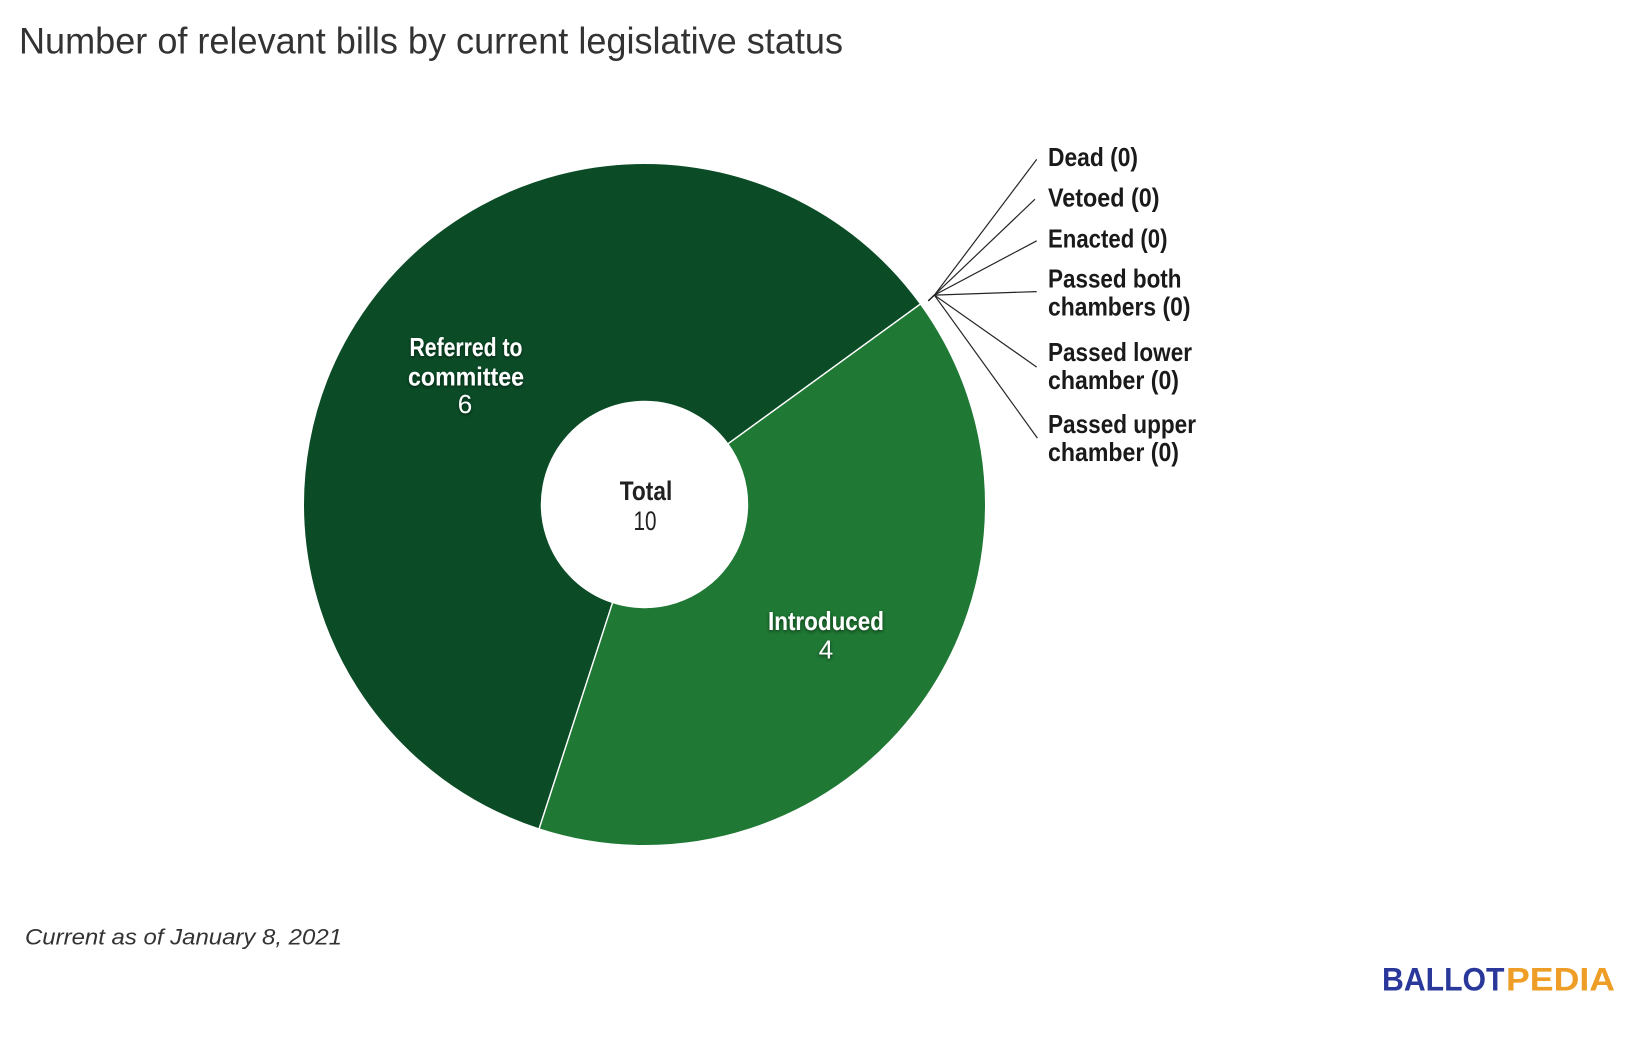  I want to click on svg-text: Dead (0), so click(1093, 157).